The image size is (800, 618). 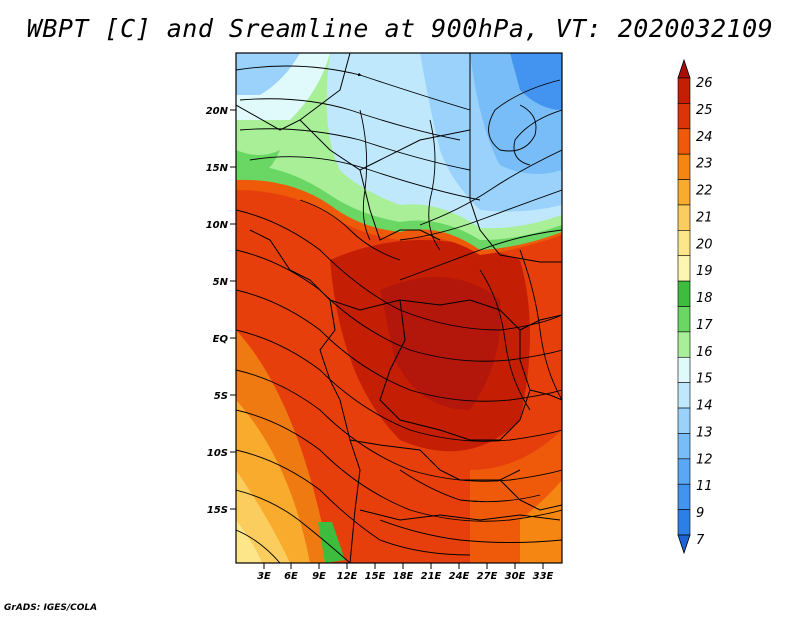 What do you see at coordinates (704, 325) in the screenshot?
I see `colorbar-label: 17` at bounding box center [704, 325].